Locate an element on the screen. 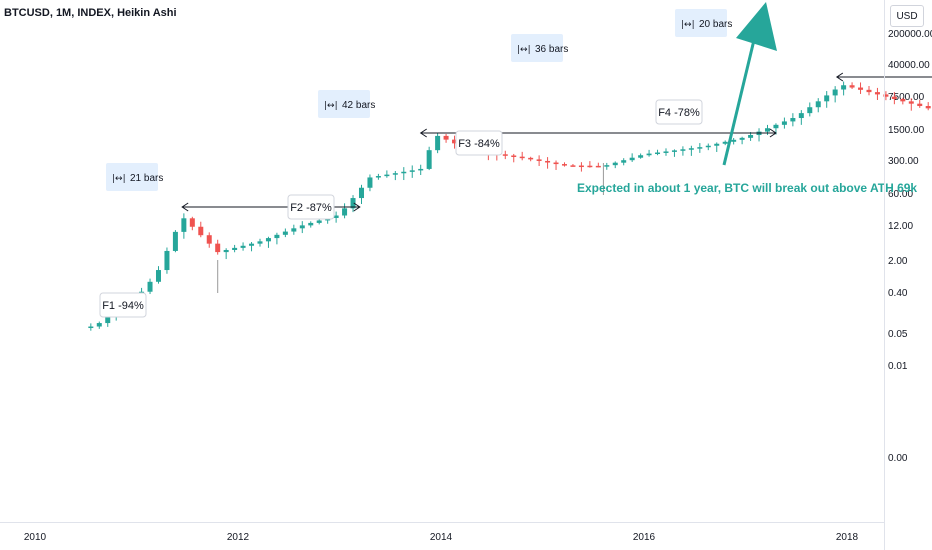  y-tick-label: 60.00 is located at coordinates (900, 194).